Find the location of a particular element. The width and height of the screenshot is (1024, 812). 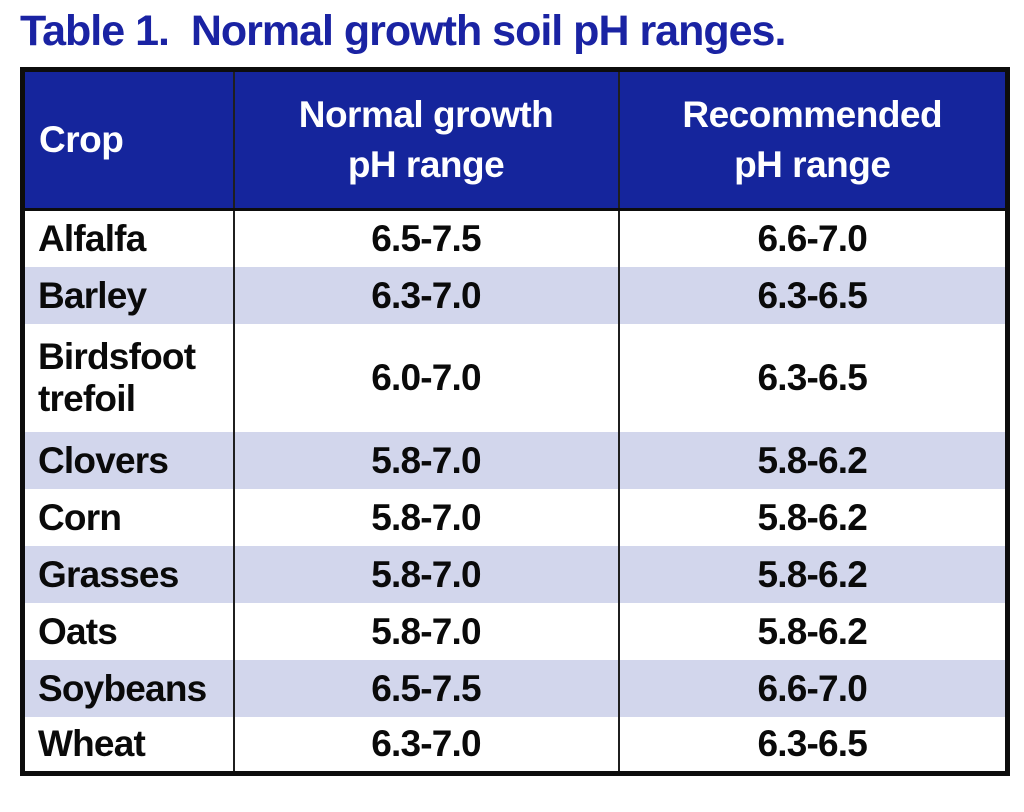

table-row: Grasses 5.8-7.0 5.8-6.2 is located at coordinates (515, 574).